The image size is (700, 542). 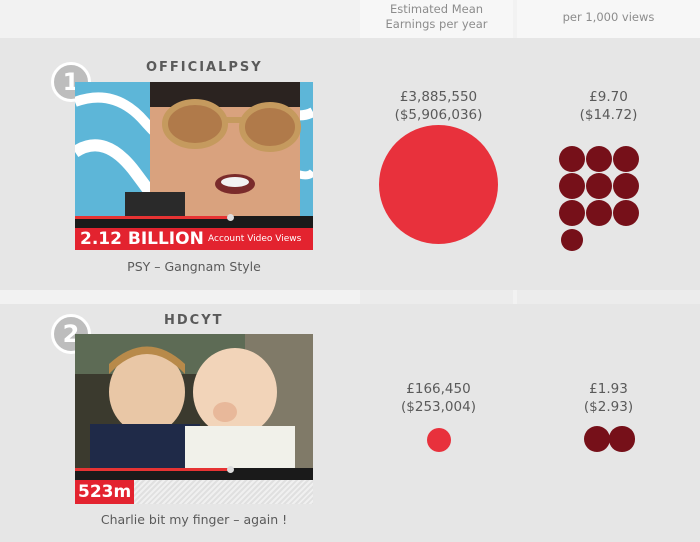 I want to click on video-title-1: PSY – Gangnam Style, so click(x=194, y=266).